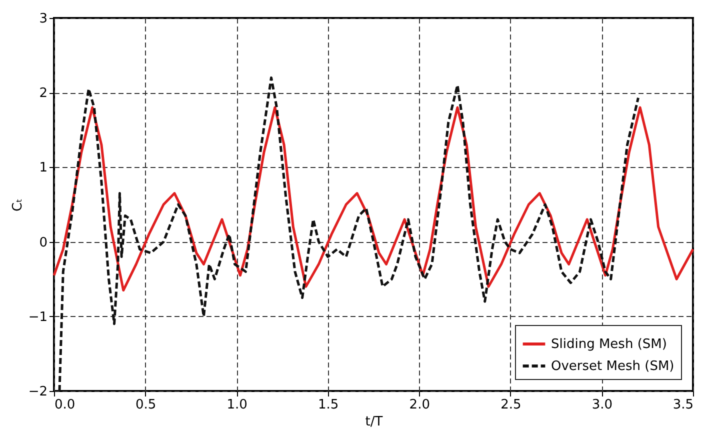 This screenshot has width=710, height=436. Describe the element at coordinates (43, 19) in the screenshot. I see `y-tick-label: 3` at that location.